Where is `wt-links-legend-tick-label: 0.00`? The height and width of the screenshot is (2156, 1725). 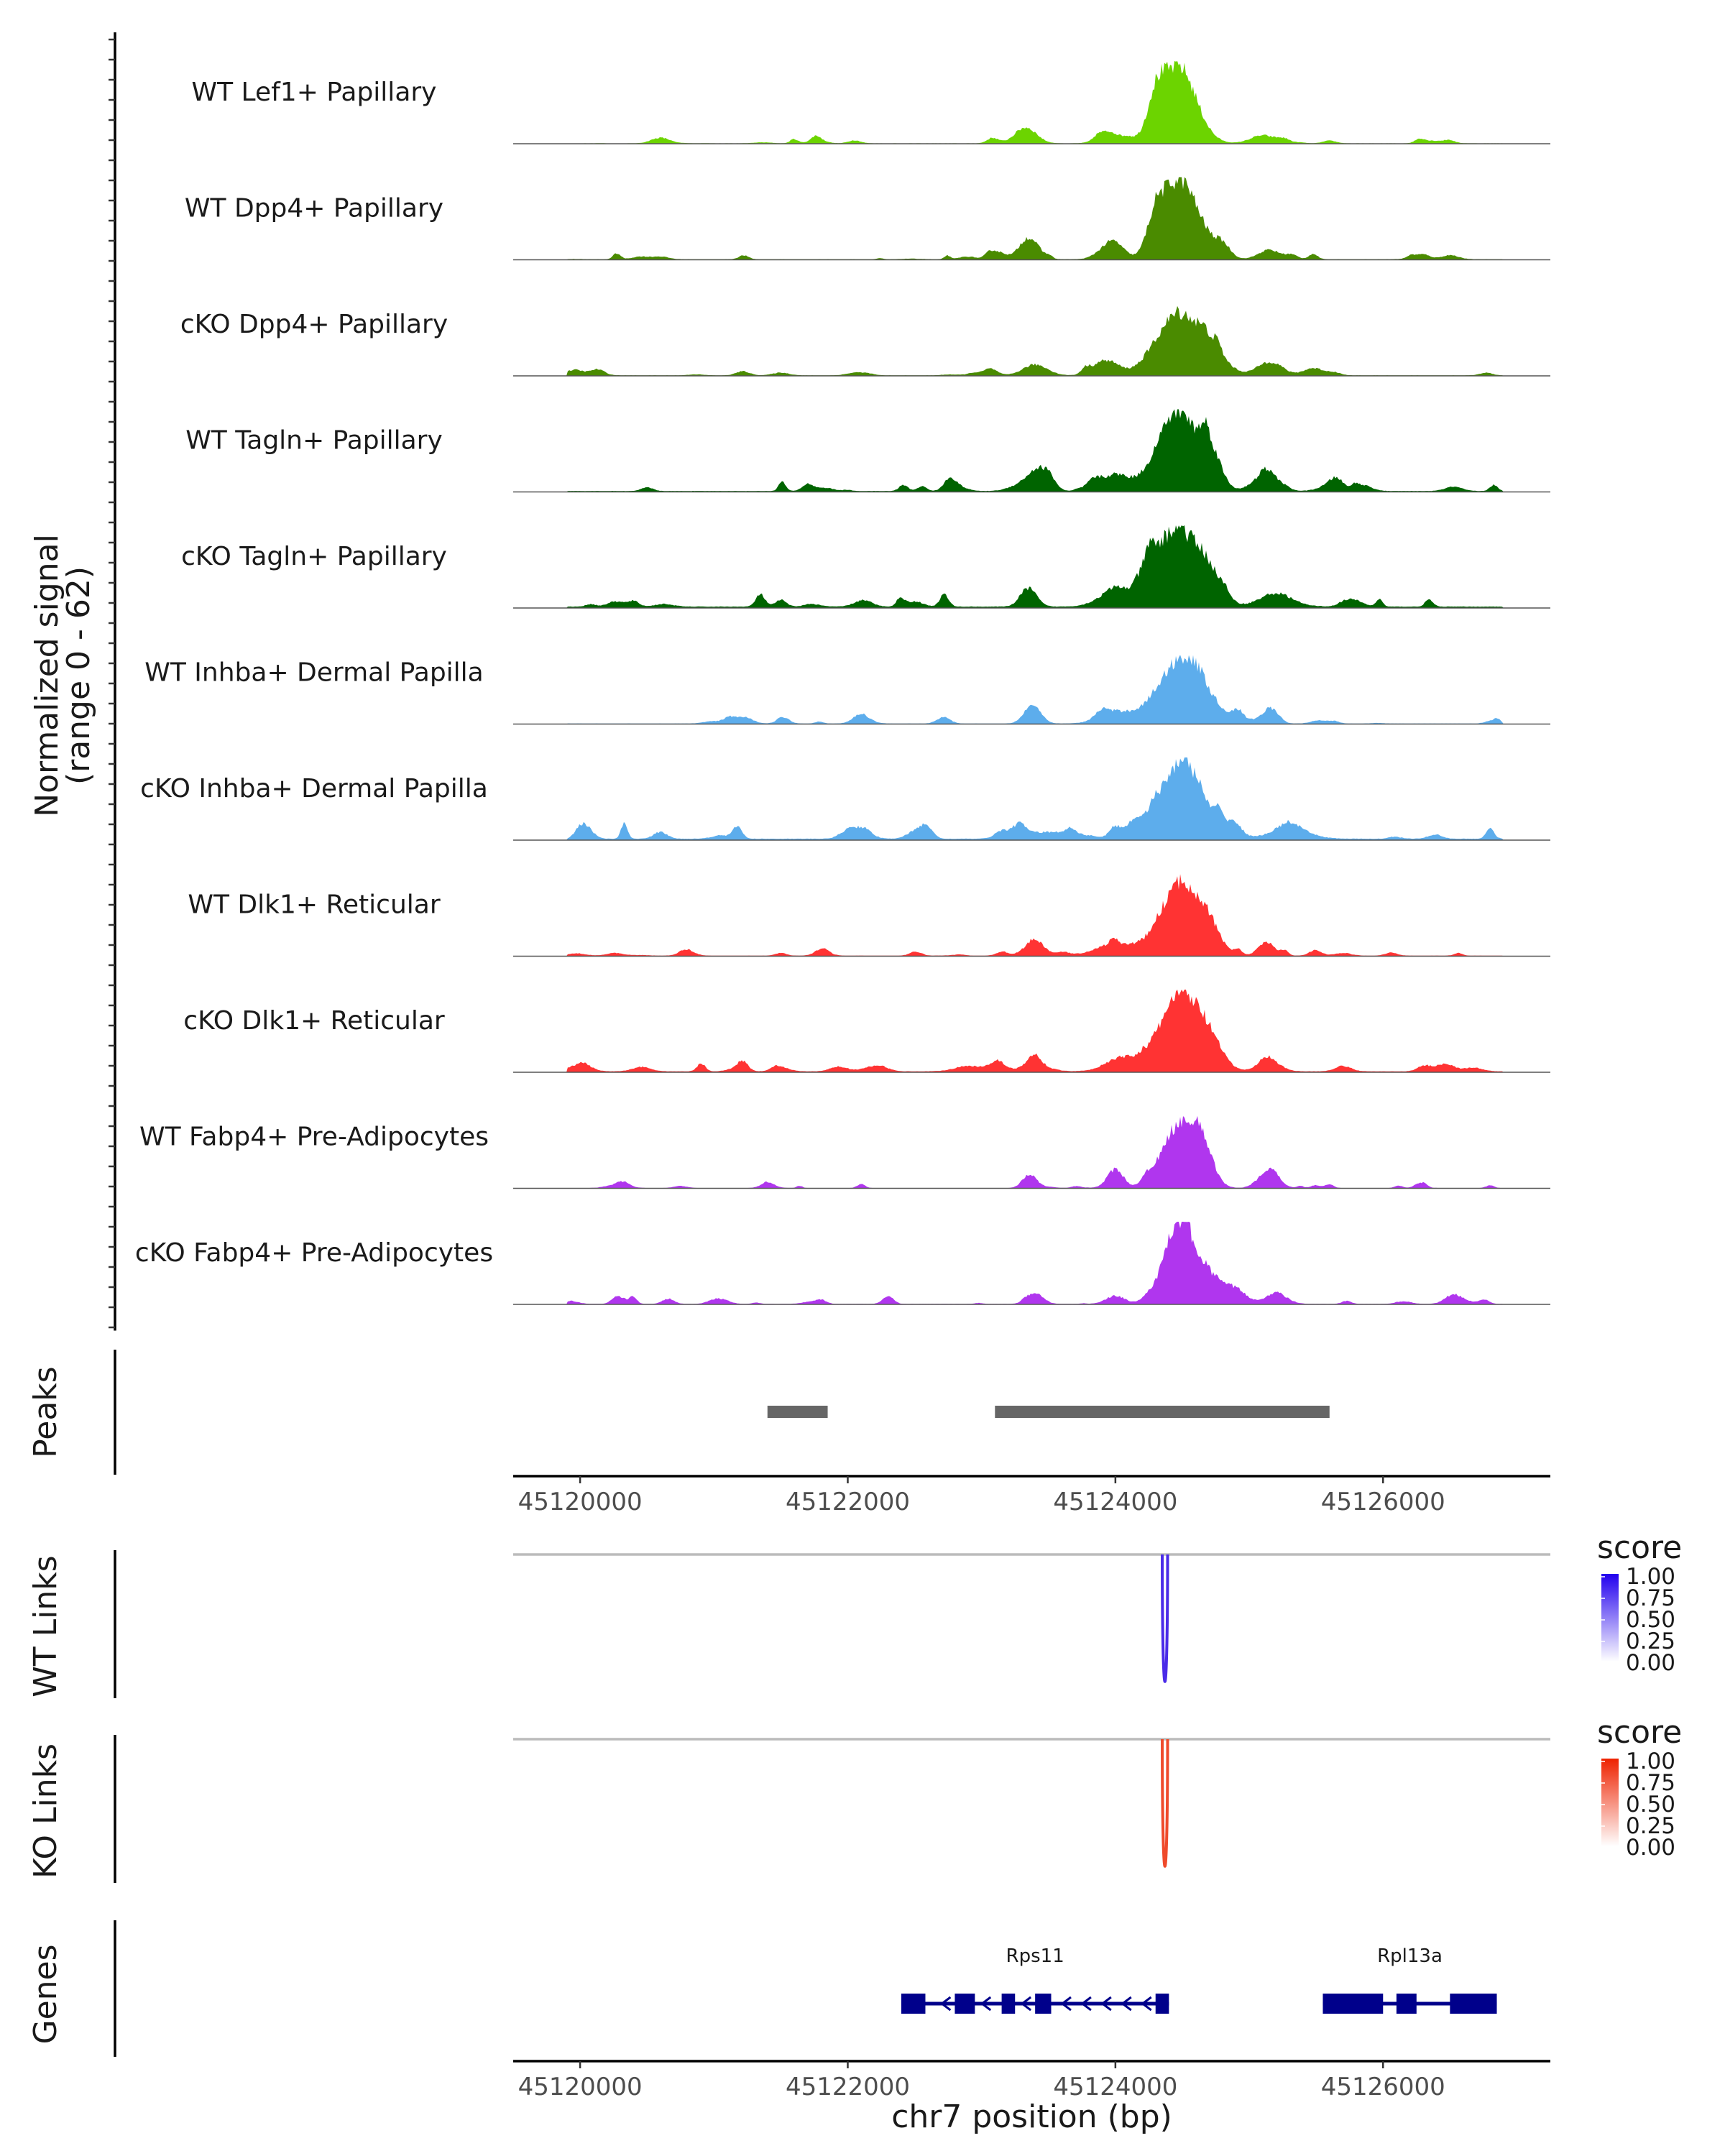 wt-links-legend-tick-label: 0.00 is located at coordinates (1650, 1663).